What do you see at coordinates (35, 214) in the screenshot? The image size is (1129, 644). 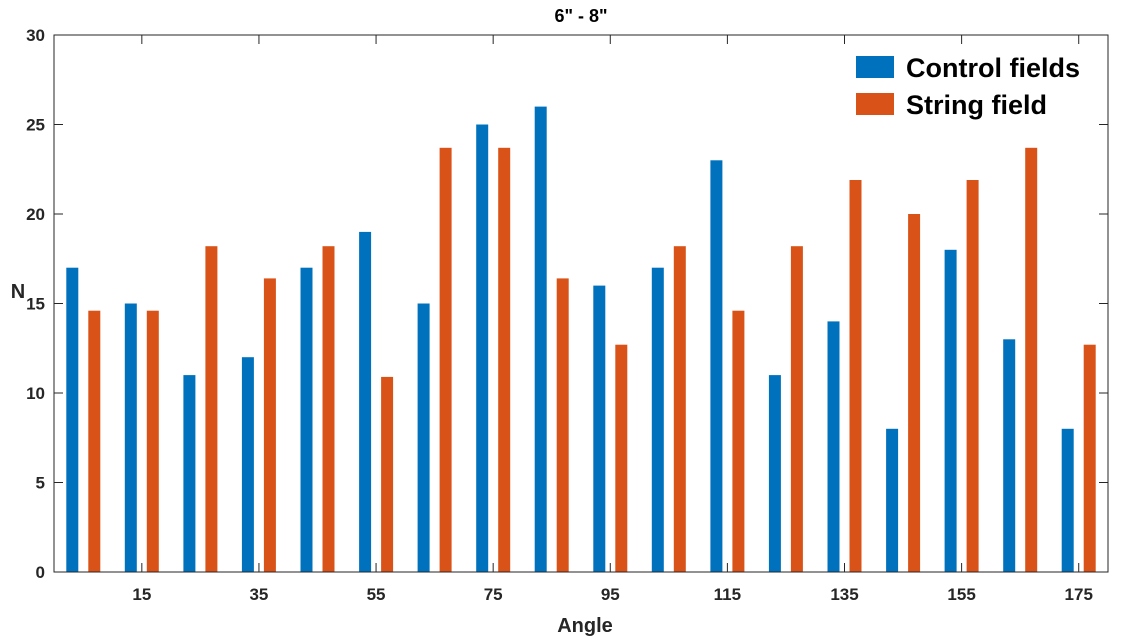 I see `y-tick-label: 20` at bounding box center [35, 214].